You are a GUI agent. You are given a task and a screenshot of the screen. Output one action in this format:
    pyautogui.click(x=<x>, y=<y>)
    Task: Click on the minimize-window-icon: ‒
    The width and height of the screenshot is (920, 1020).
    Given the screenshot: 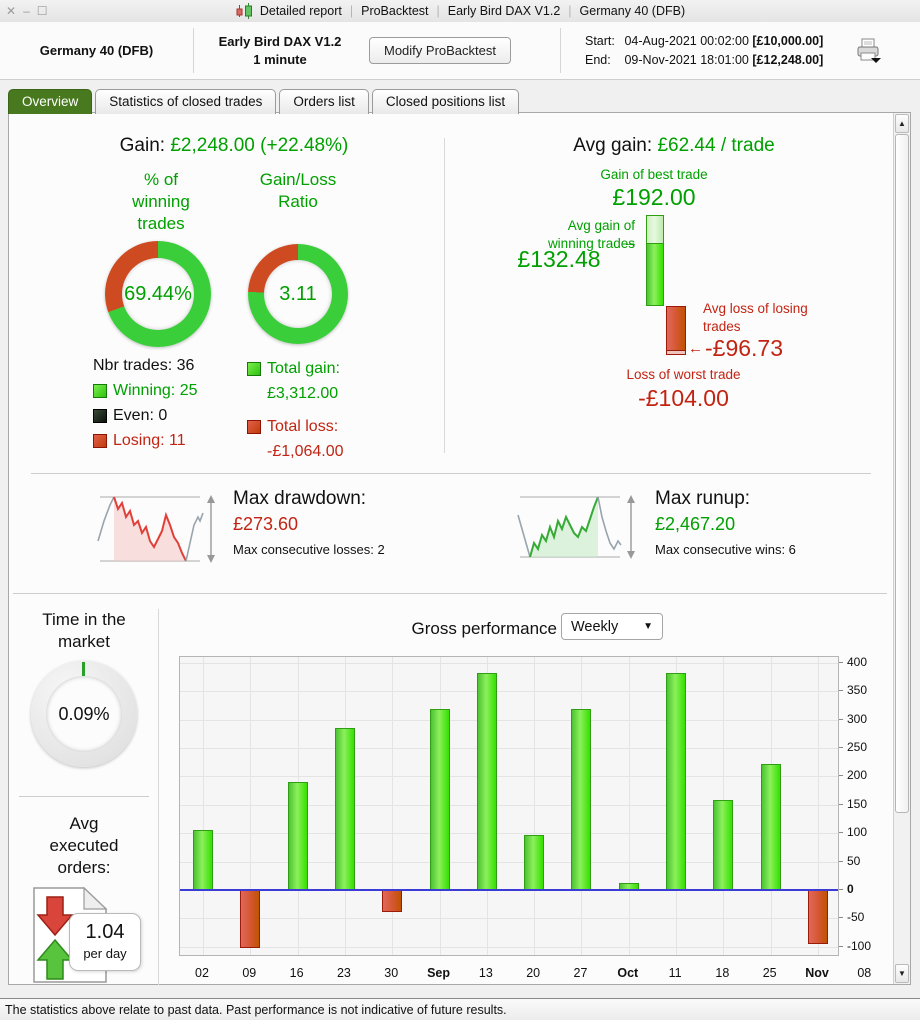 What is the action you would take?
    pyautogui.click(x=26, y=11)
    